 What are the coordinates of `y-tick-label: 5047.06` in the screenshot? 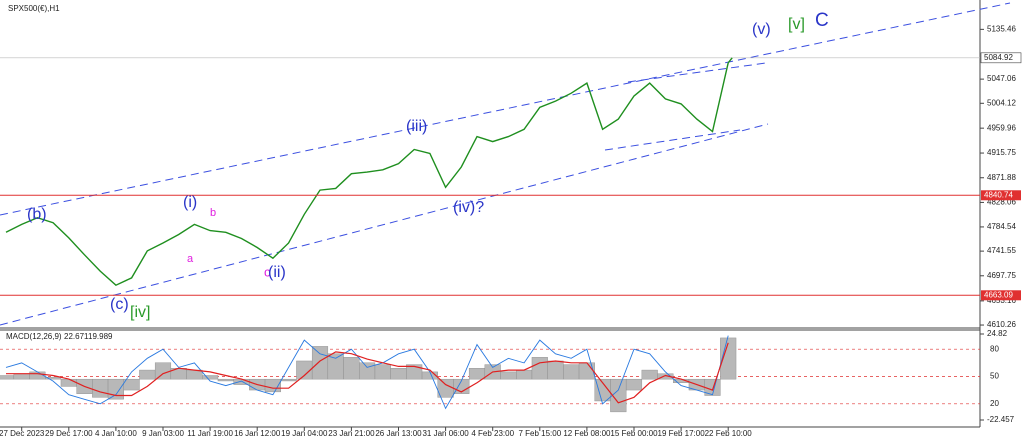 It's located at (1001, 78).